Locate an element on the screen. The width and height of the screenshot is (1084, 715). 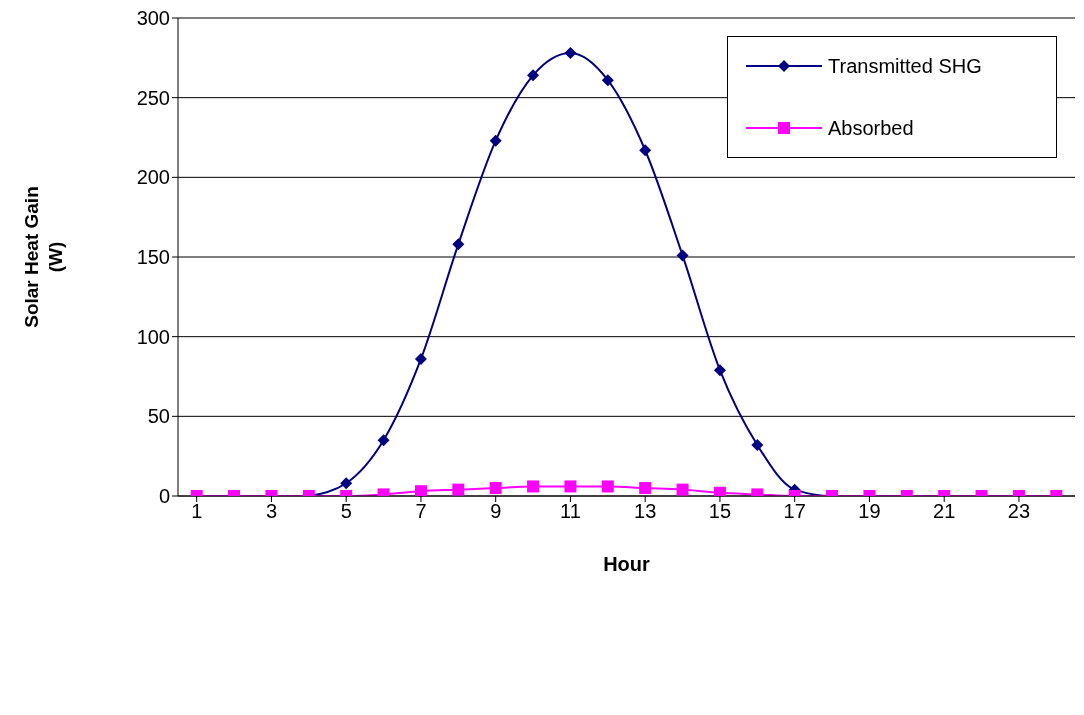
x-tick-label: 19 is located at coordinates (869, 511).